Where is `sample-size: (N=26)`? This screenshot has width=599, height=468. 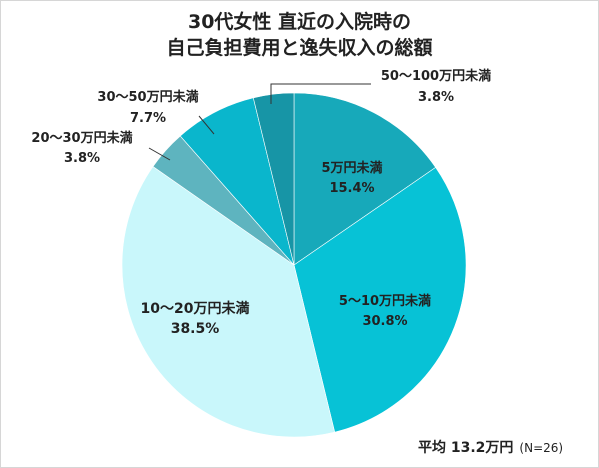 sample-size: (N=26) is located at coordinates (541, 448).